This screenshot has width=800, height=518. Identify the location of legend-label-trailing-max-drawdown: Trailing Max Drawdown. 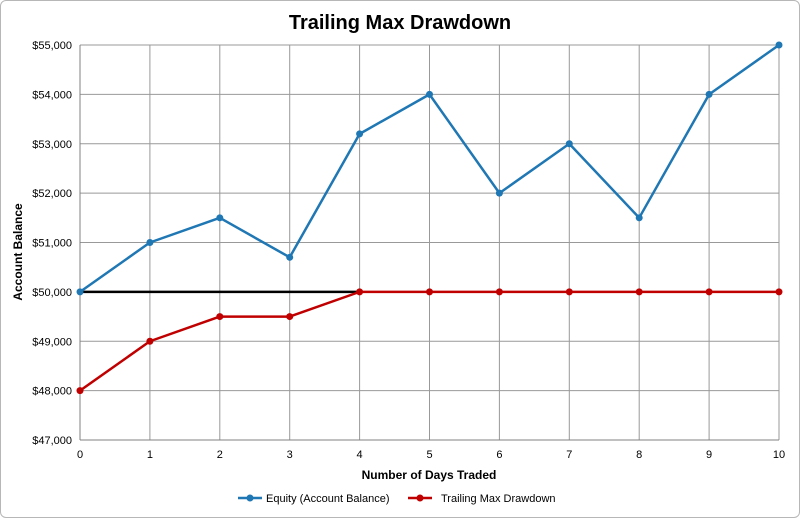
(498, 499).